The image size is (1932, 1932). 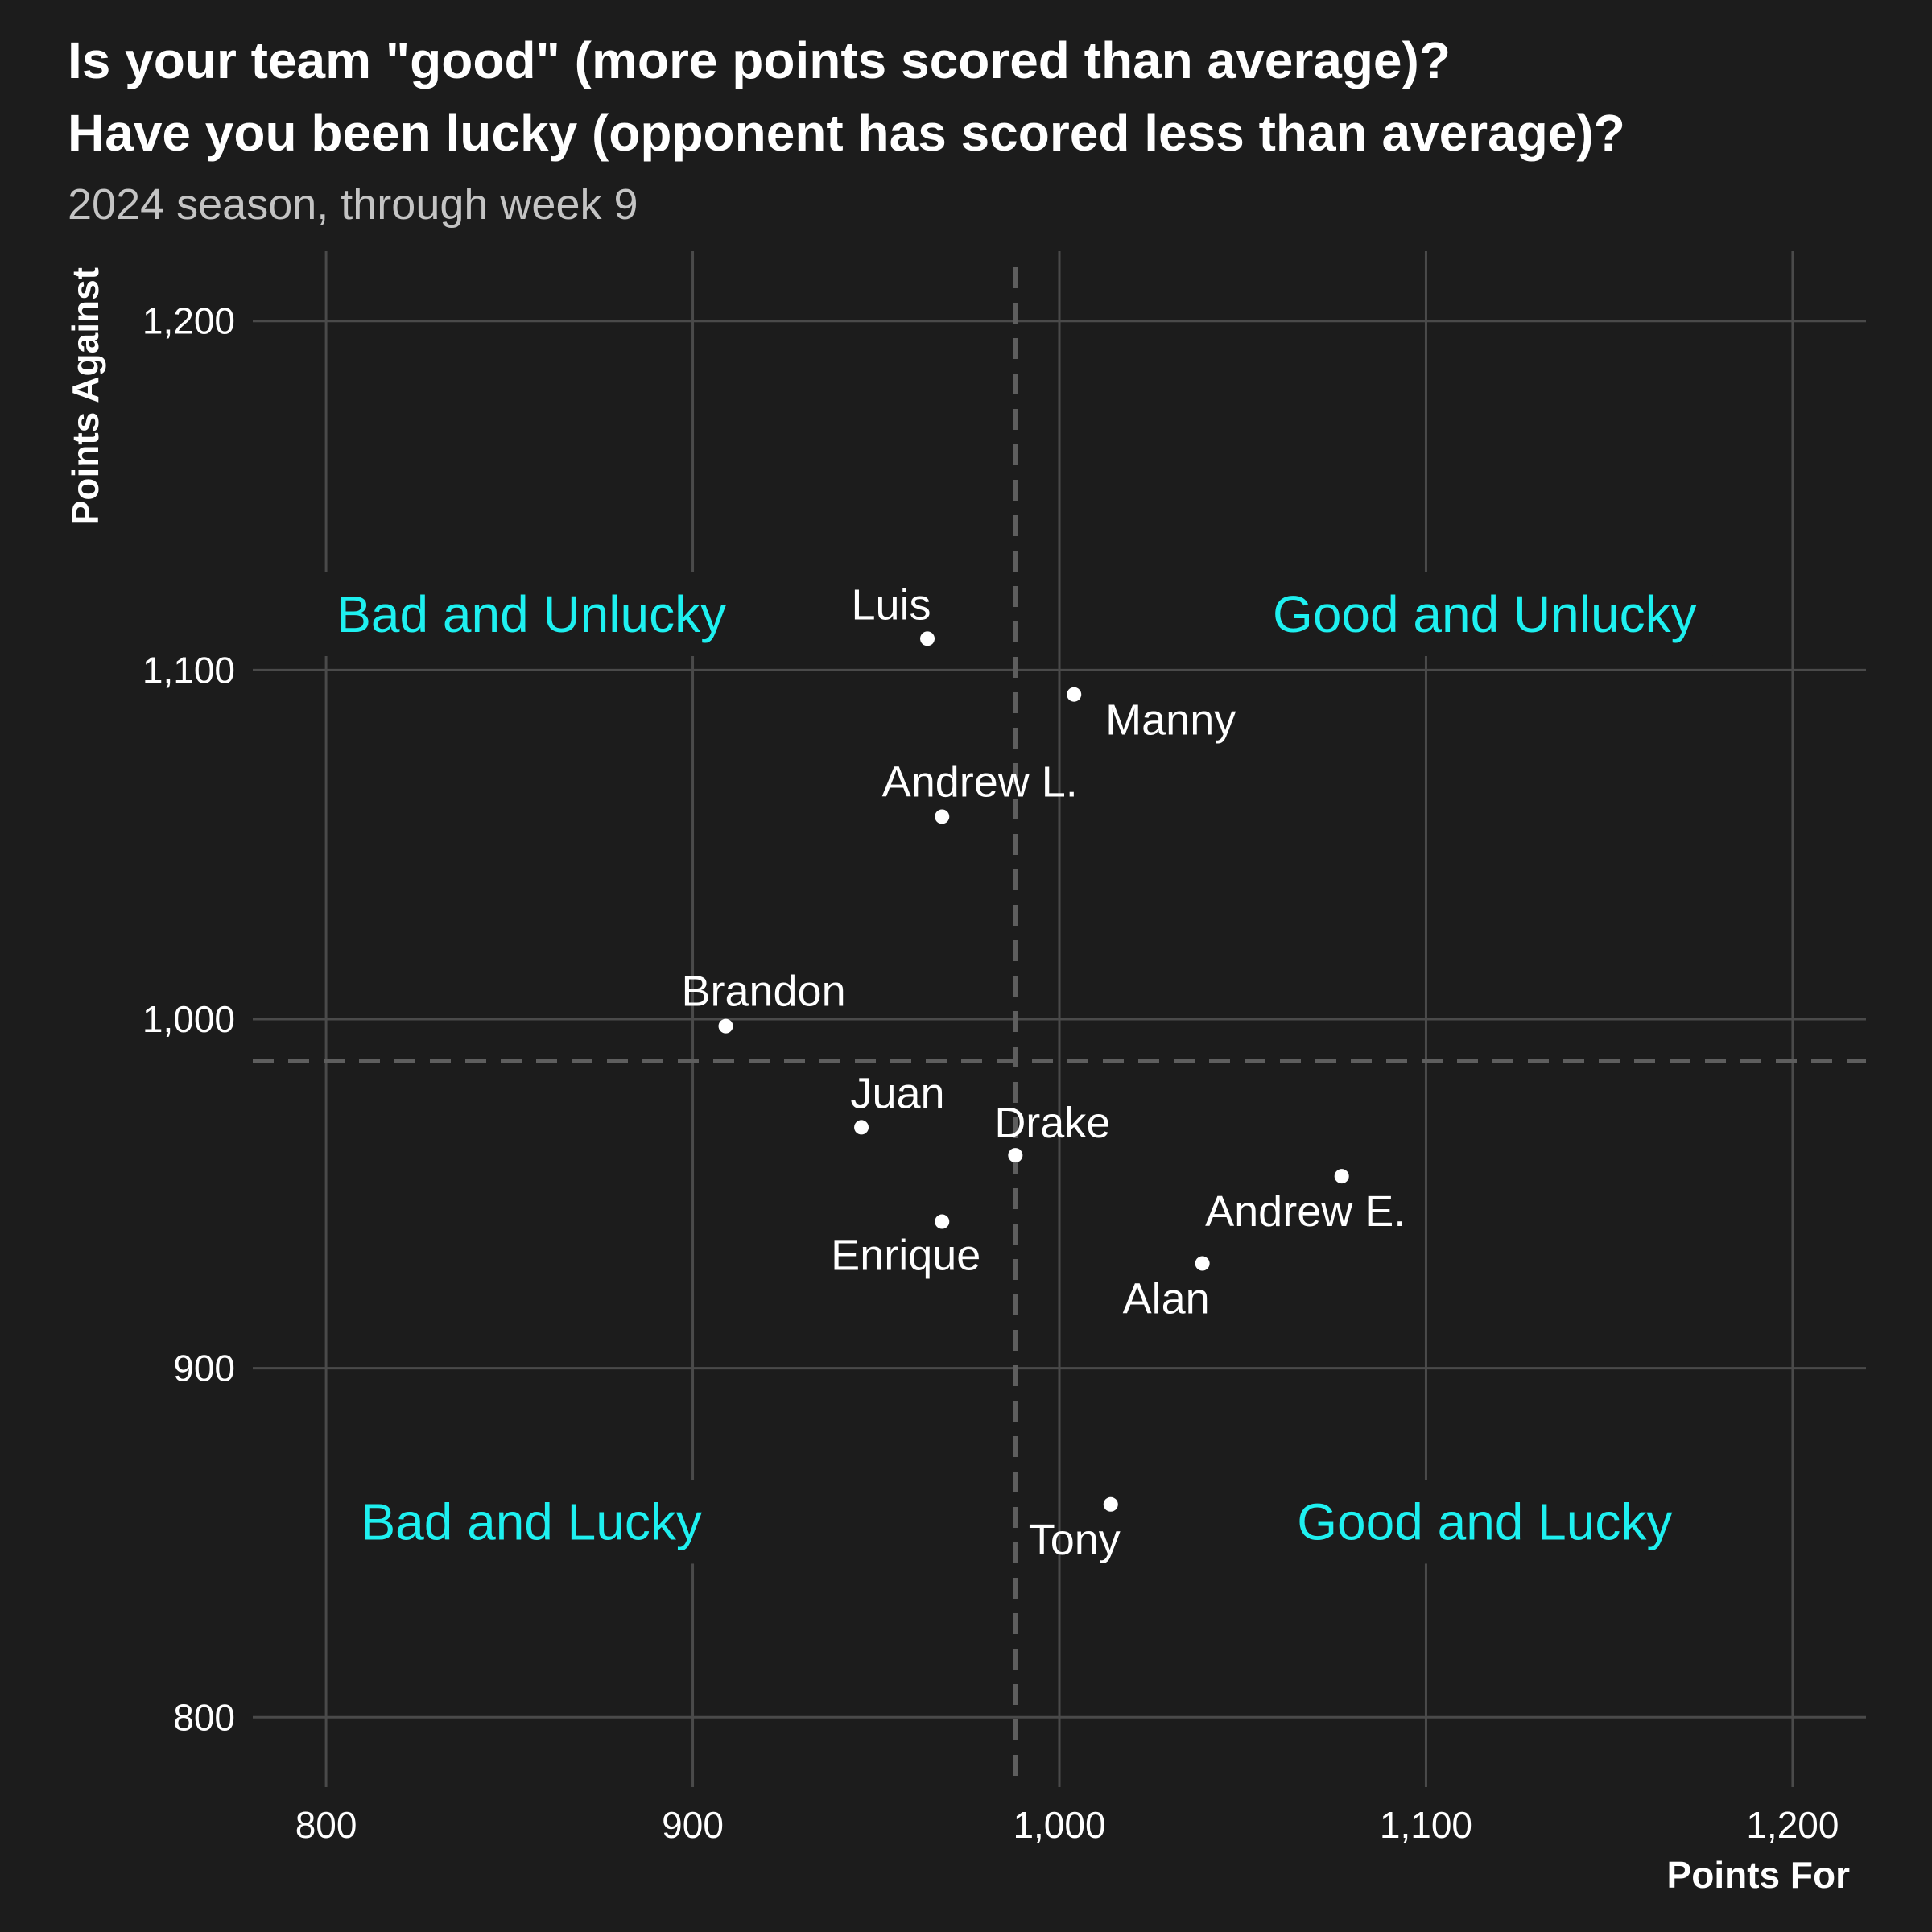 I want to click on quadrant-label: Bad and Lucky, so click(x=531, y=1521).